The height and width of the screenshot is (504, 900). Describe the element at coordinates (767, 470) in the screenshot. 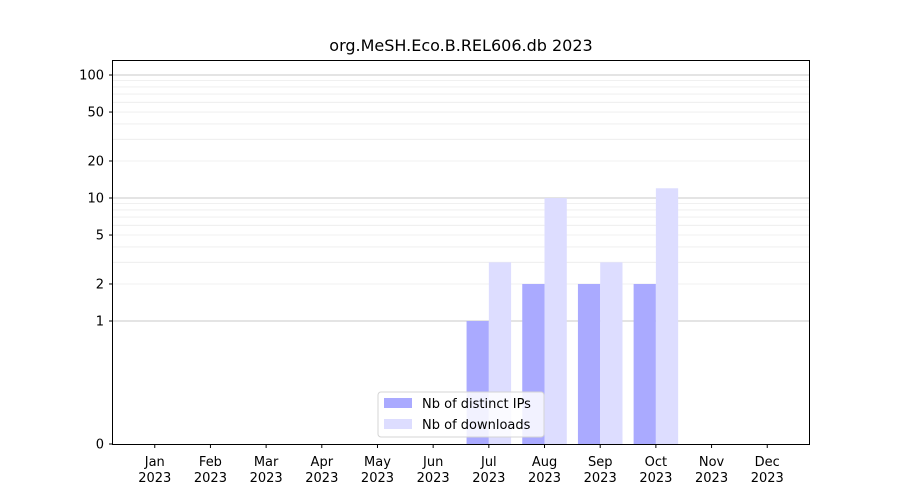

I see `x-tick-label: Dec 2023` at that location.